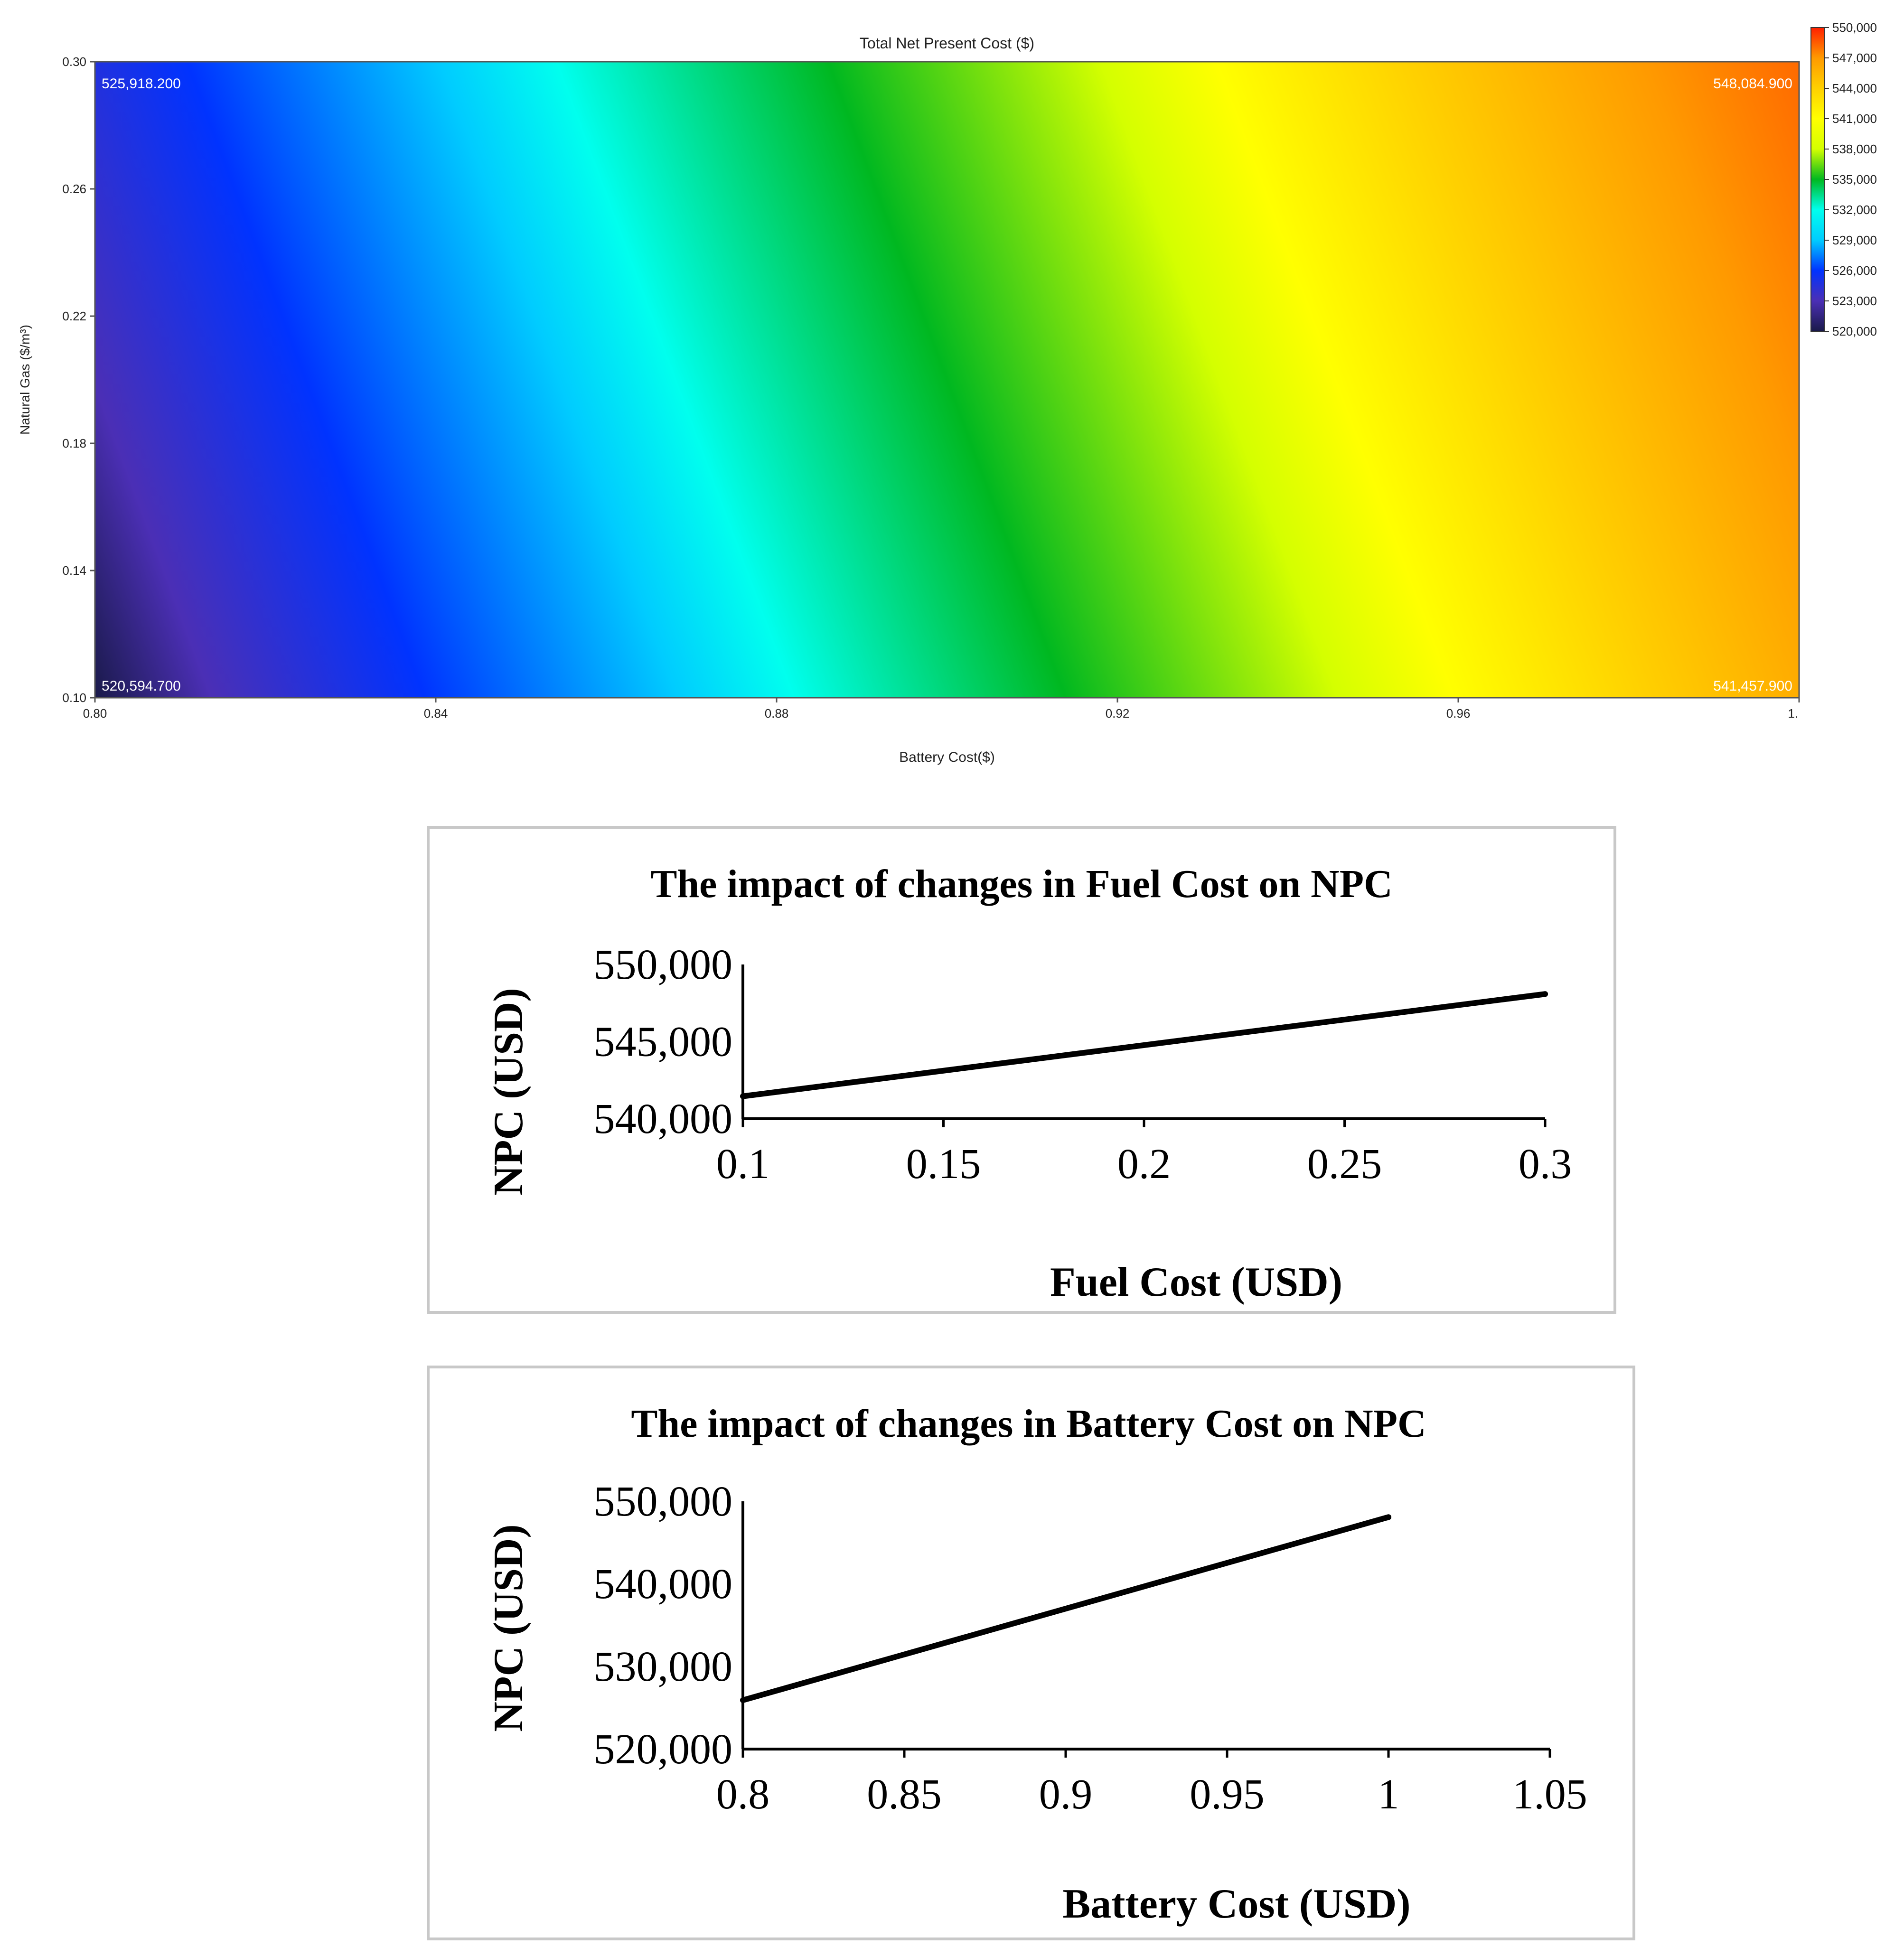  What do you see at coordinates (943, 1164) in the screenshot?
I see `x-tick-label: 0.15` at bounding box center [943, 1164].